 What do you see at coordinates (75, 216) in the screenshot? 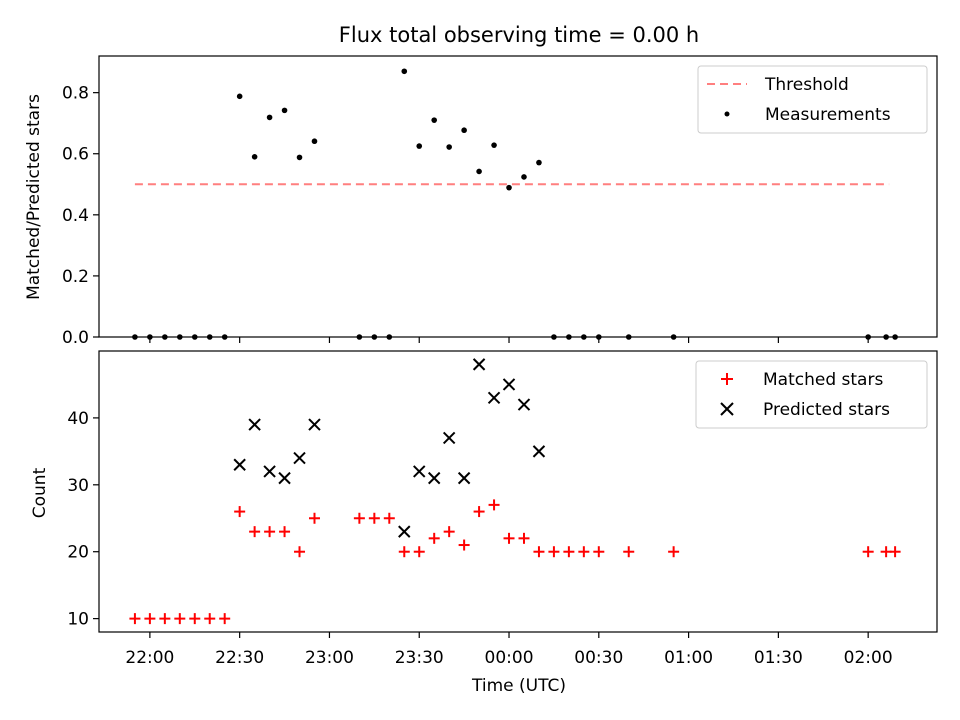
I see `top-ytick-label: 0.4` at bounding box center [75, 216].